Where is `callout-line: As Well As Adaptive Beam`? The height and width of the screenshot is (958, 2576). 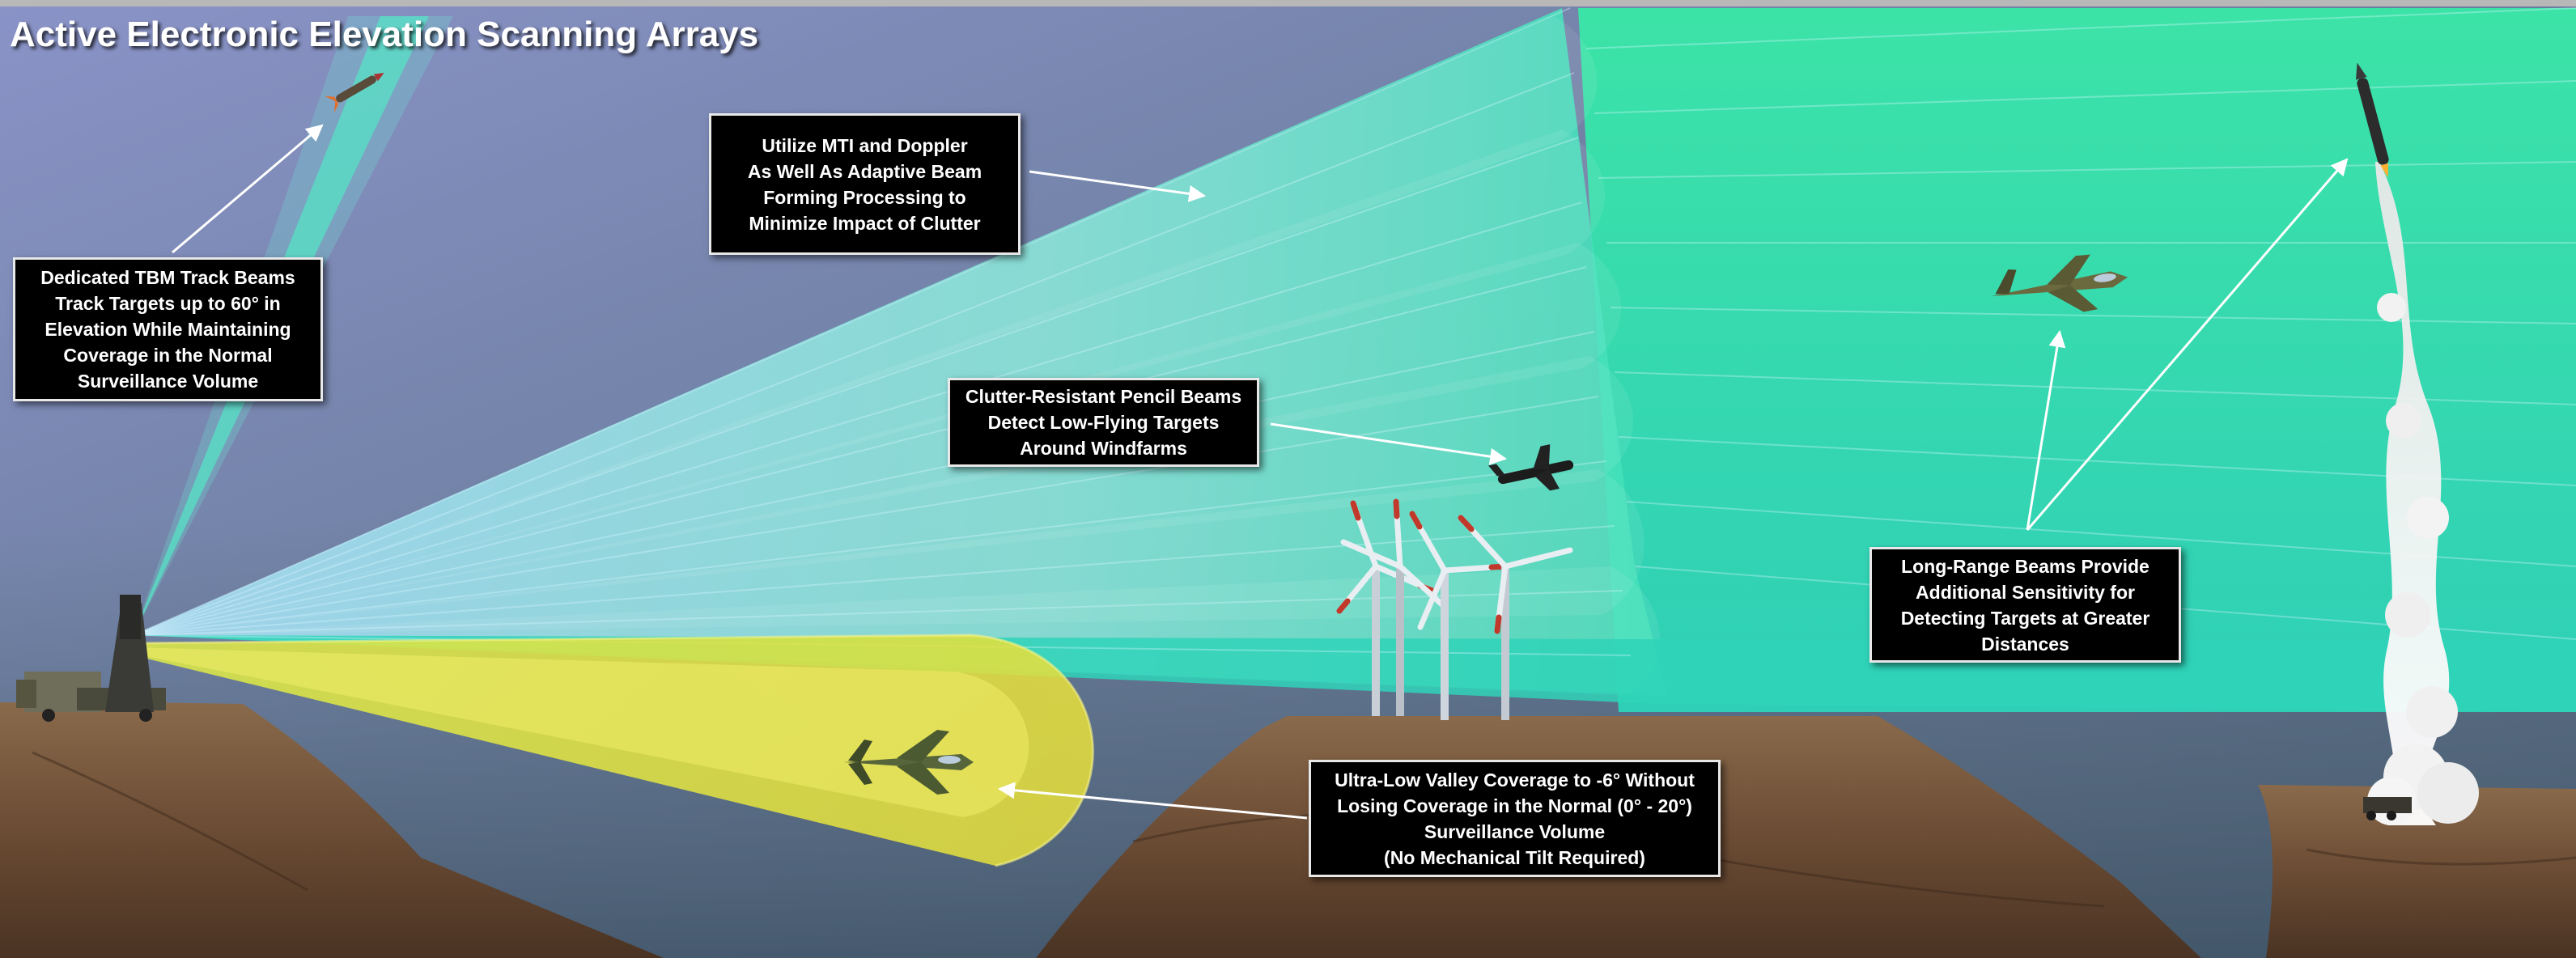
callout-line: As Well As Adaptive Beam is located at coordinates (864, 171).